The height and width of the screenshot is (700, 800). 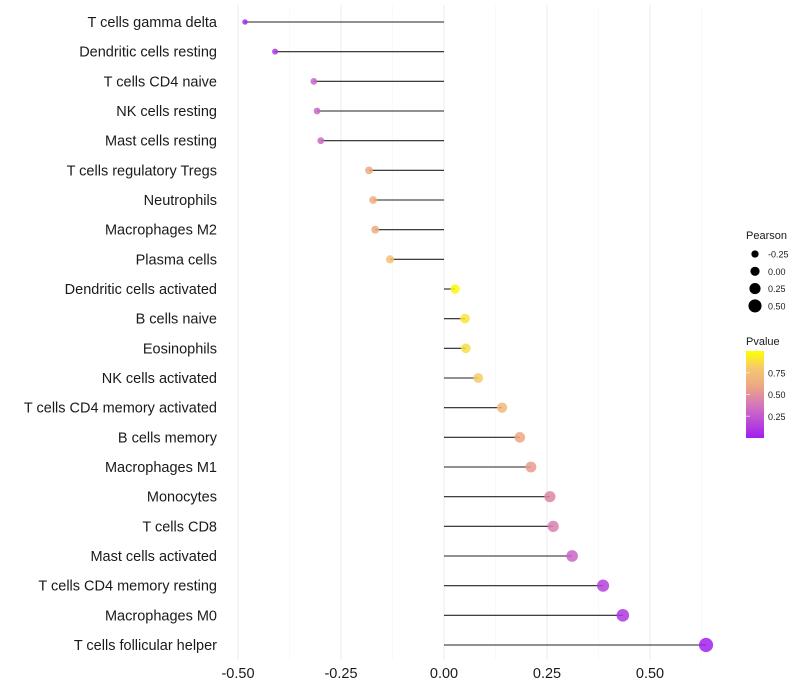 I want to click on size-legend-label: 0.25, so click(x=777, y=289).